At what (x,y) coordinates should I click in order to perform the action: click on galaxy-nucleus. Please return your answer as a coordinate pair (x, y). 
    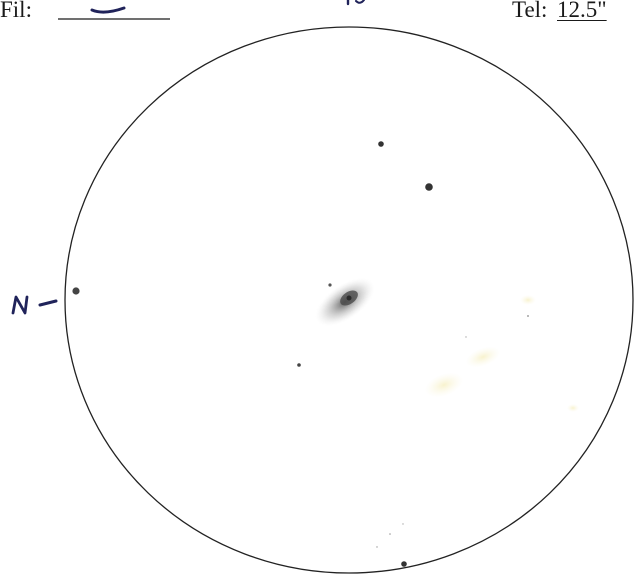
    Looking at the image, I should click on (349, 298).